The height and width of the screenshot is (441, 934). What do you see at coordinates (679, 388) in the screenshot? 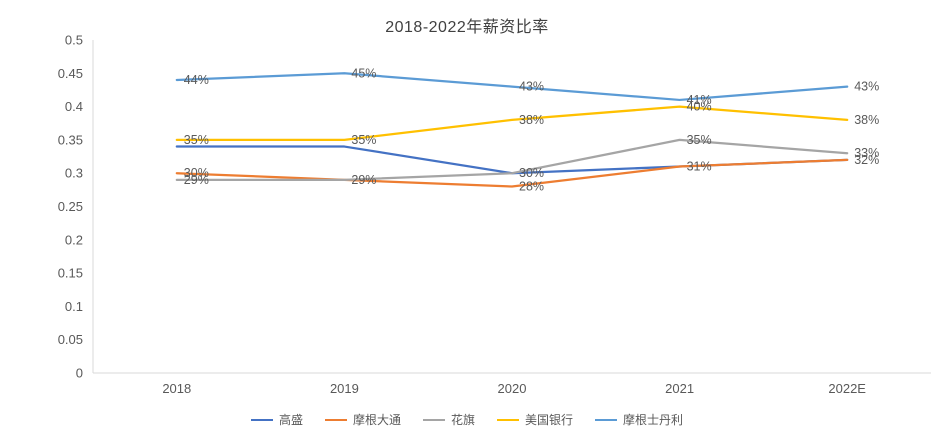
I see `x-tick-label: 2021` at bounding box center [679, 388].